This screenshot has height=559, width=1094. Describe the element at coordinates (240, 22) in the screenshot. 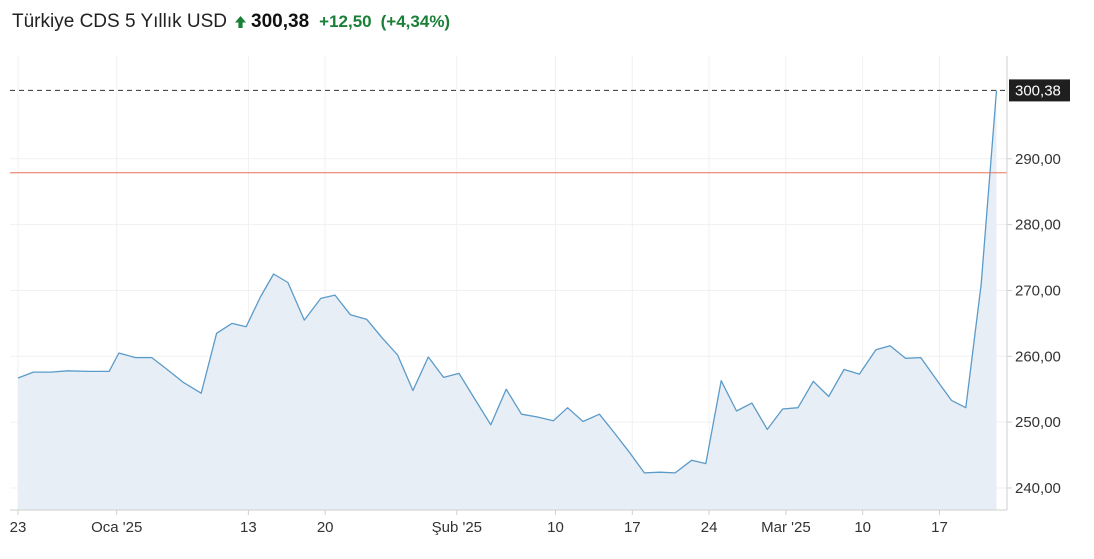

I see `arrow-up-icon` at that location.